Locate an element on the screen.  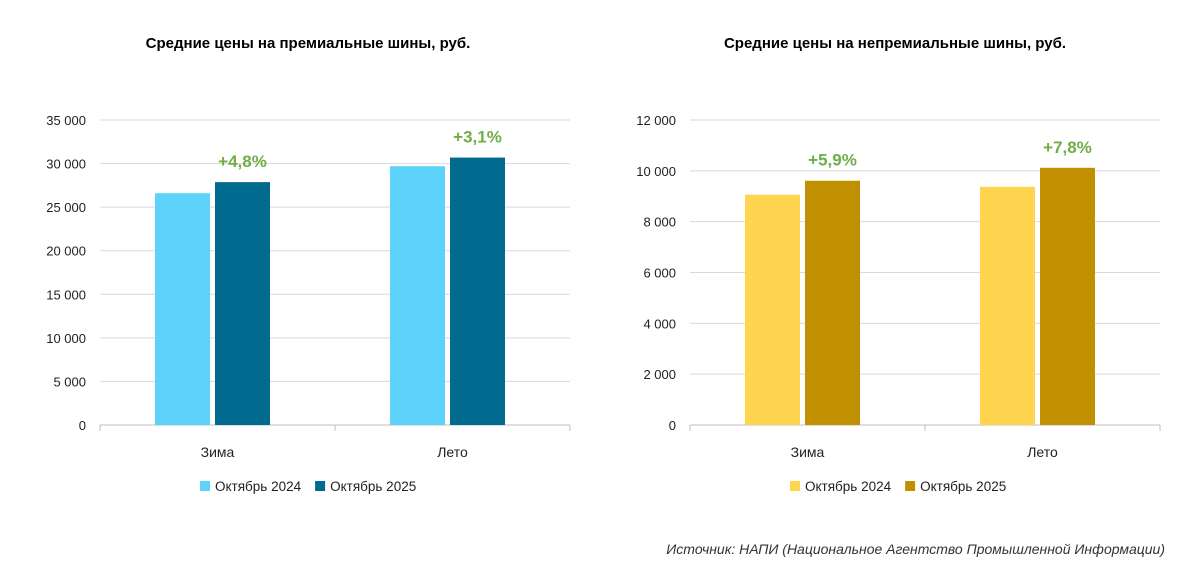
y-tick-label: 2 000 is located at coordinates (659, 374).